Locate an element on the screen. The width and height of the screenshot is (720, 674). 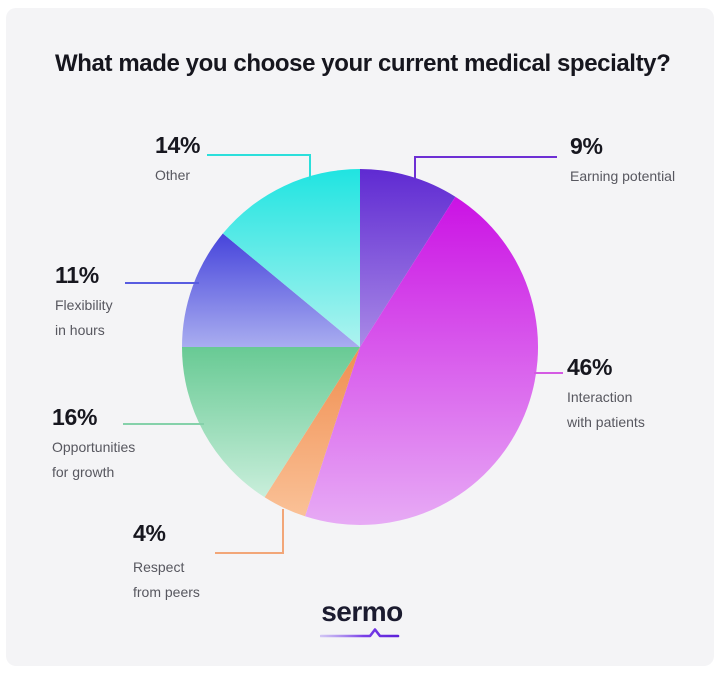
pie-slice-opportunities-for-growth is located at coordinates (271, 422).